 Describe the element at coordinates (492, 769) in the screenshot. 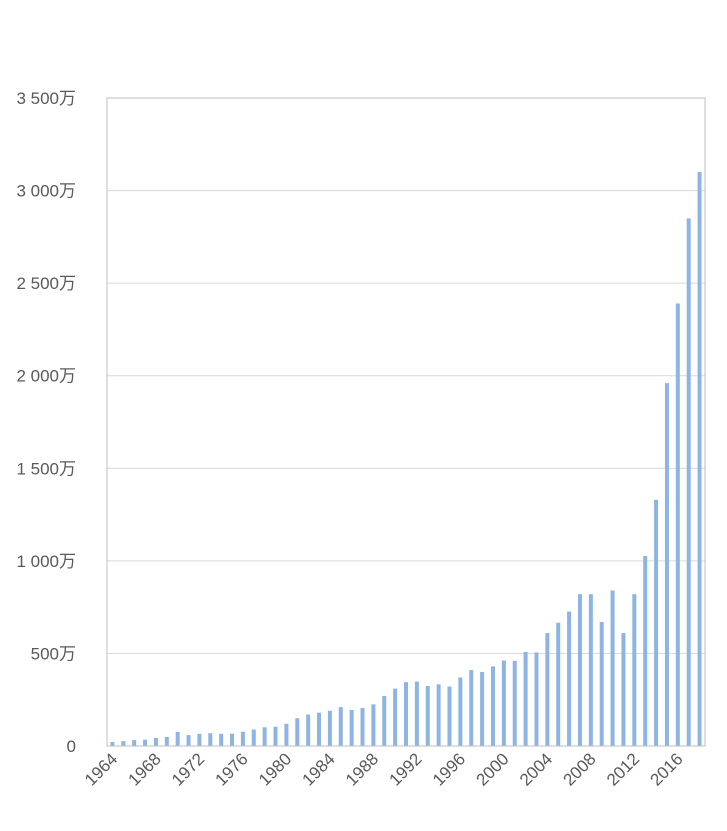

I see `x-tick-label: 2000` at that location.